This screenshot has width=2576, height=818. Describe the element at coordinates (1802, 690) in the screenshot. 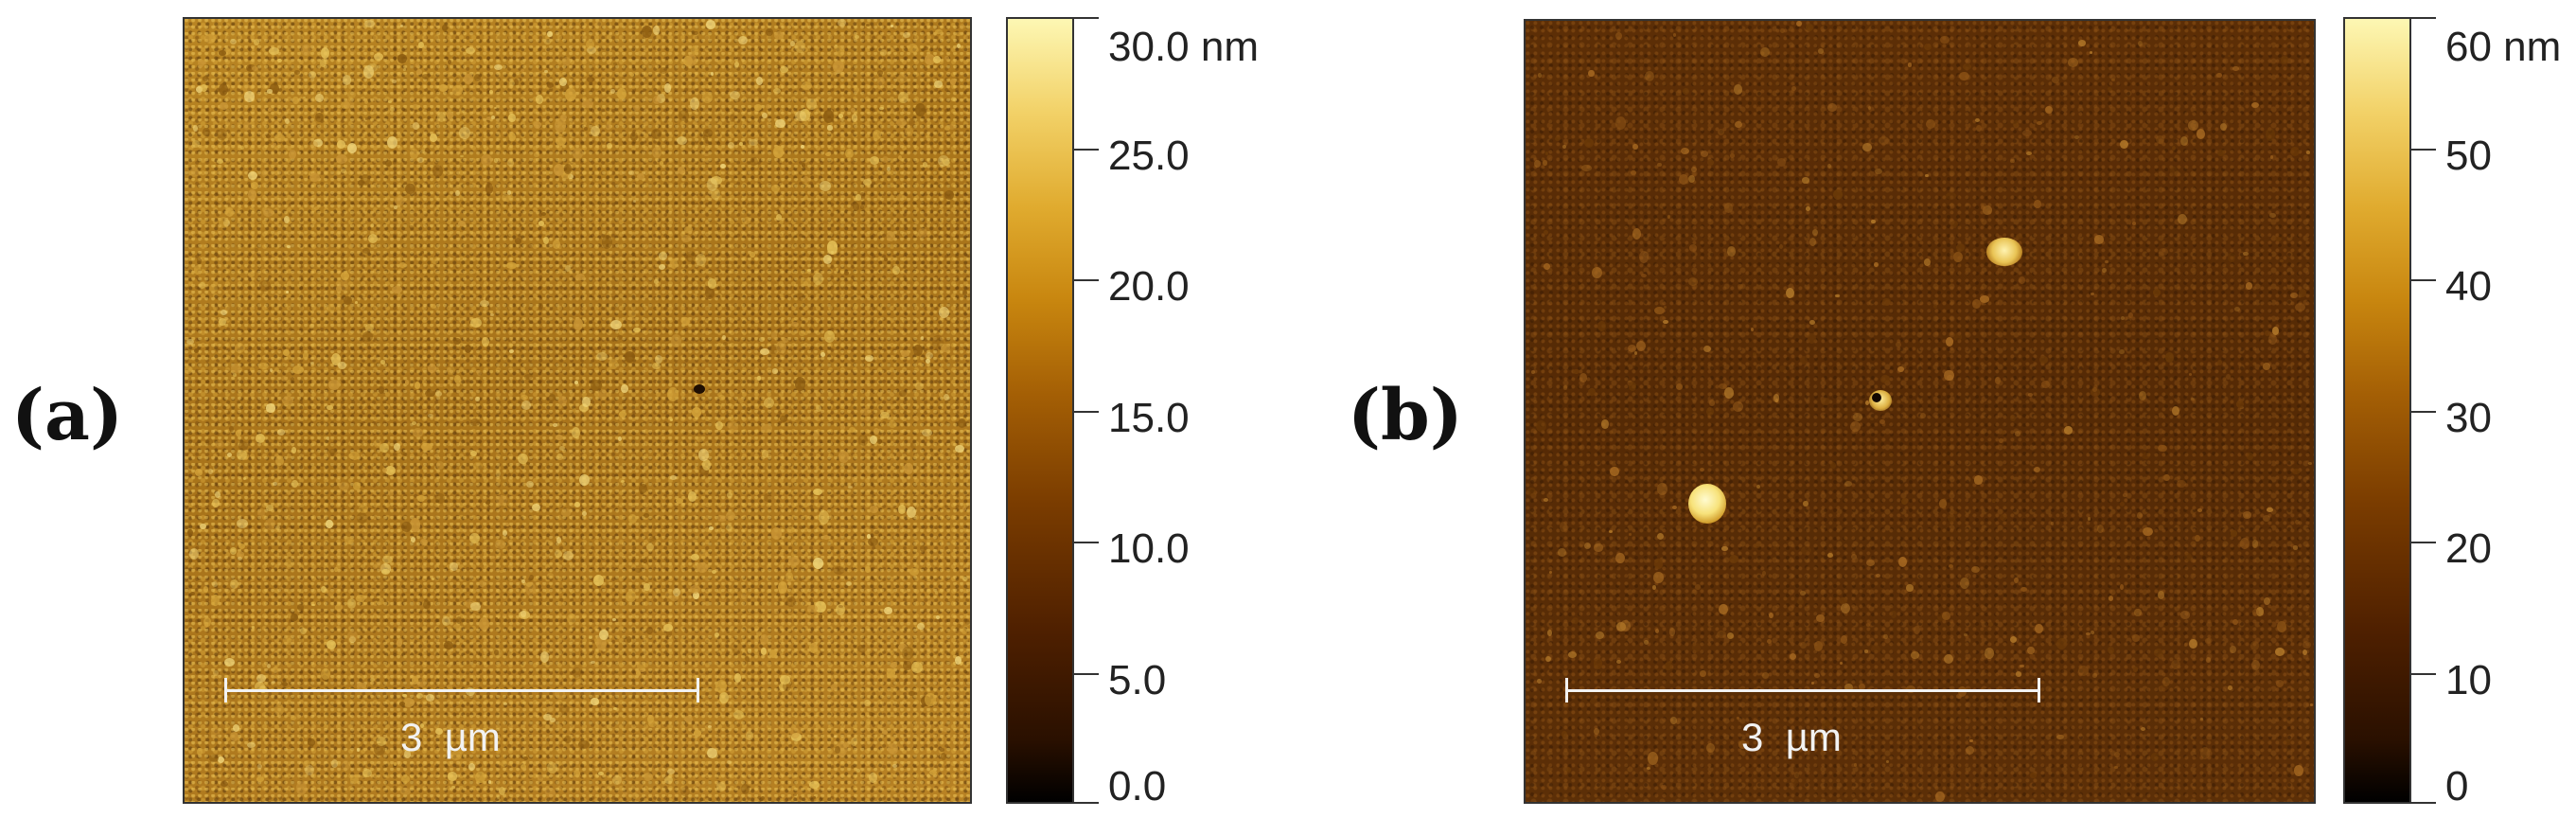

I see `scale-bar-line-b` at that location.